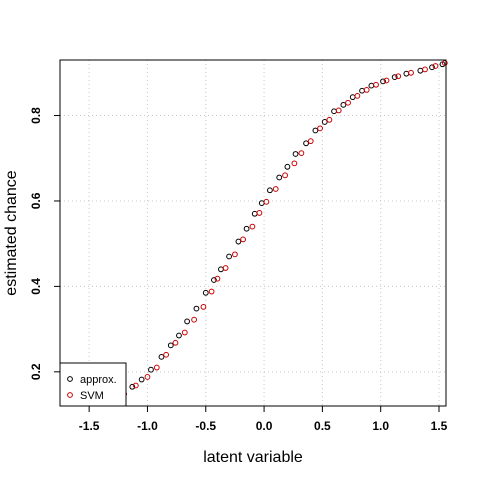 Image resolution: width=480 pixels, height=480 pixels. What do you see at coordinates (89, 426) in the screenshot?
I see `x-tick-label: -1.5` at bounding box center [89, 426].